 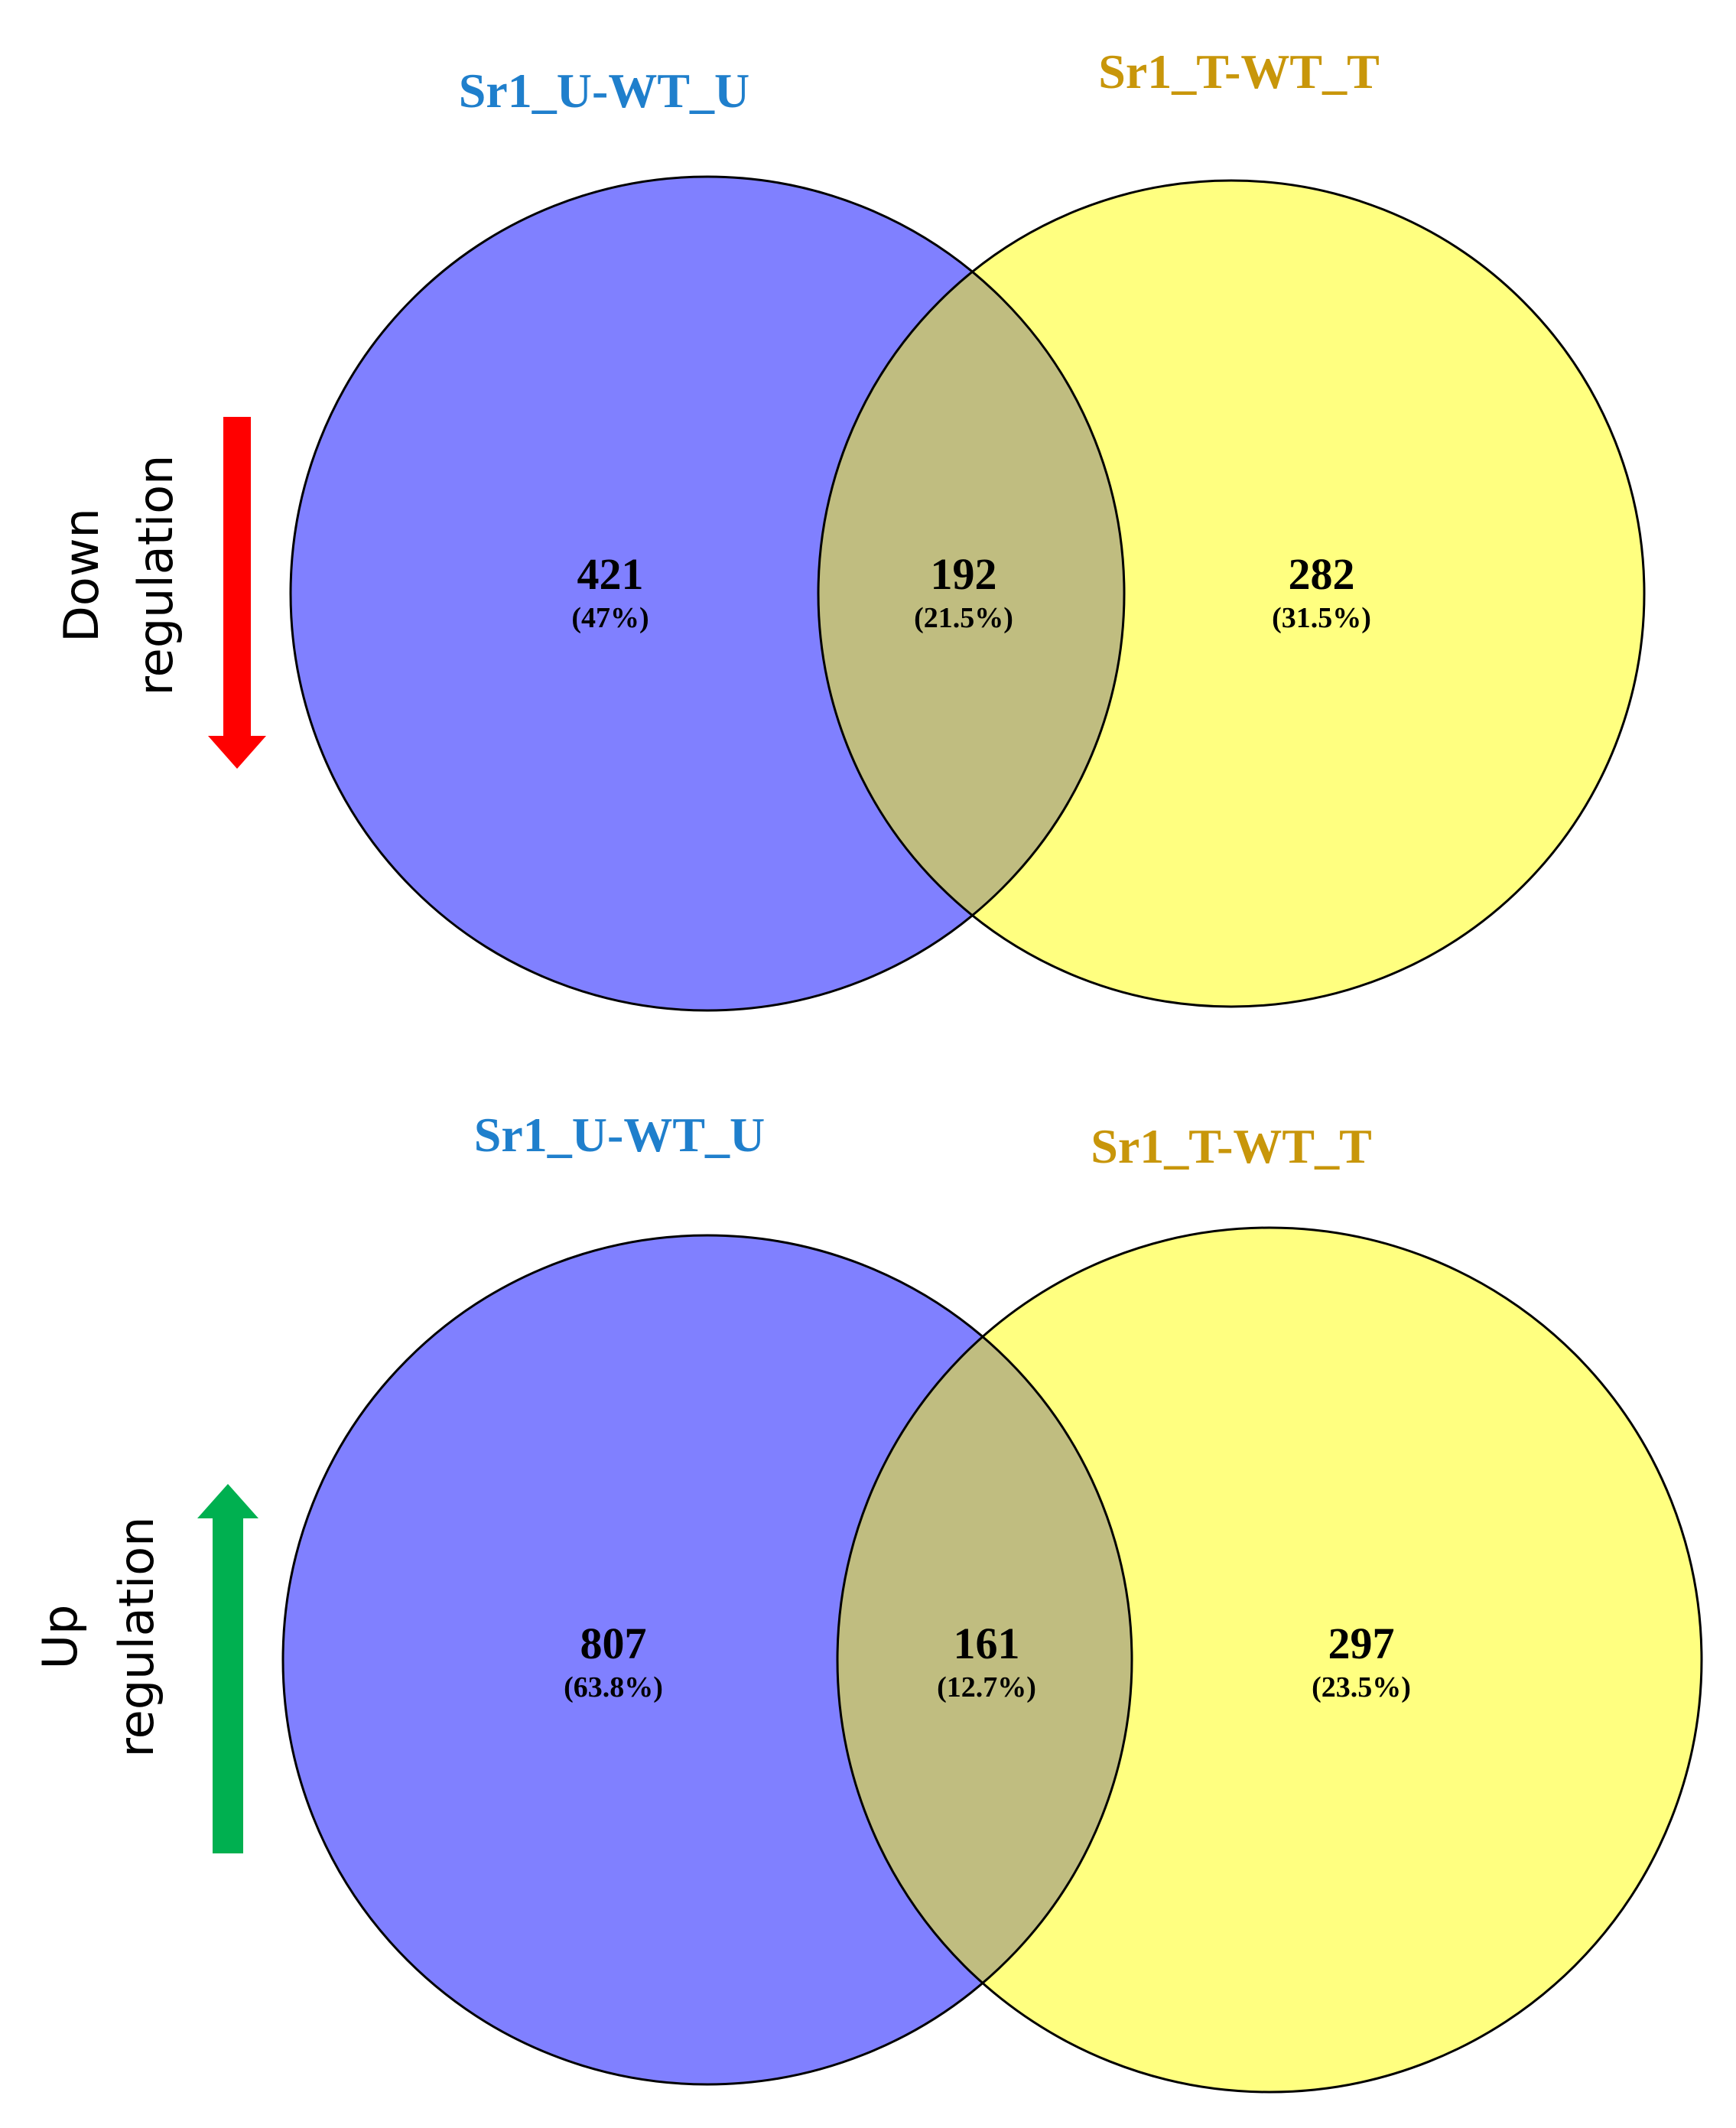 What do you see at coordinates (963, 618) in the screenshot?
I see `overlap-percent: (21.5%)` at bounding box center [963, 618].